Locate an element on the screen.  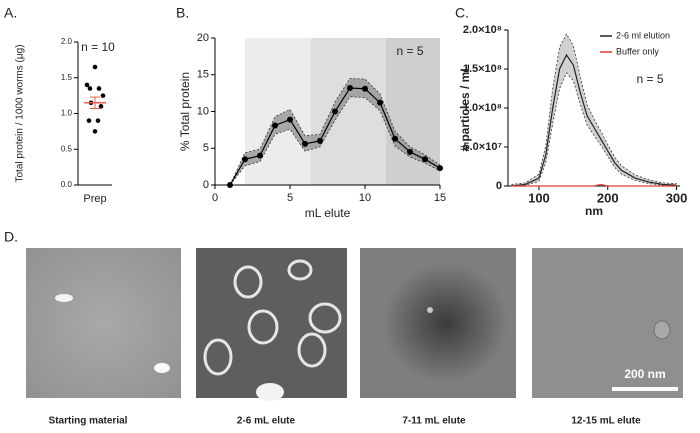
legend-label: 2-6 ml elution is located at coordinates (643, 35).